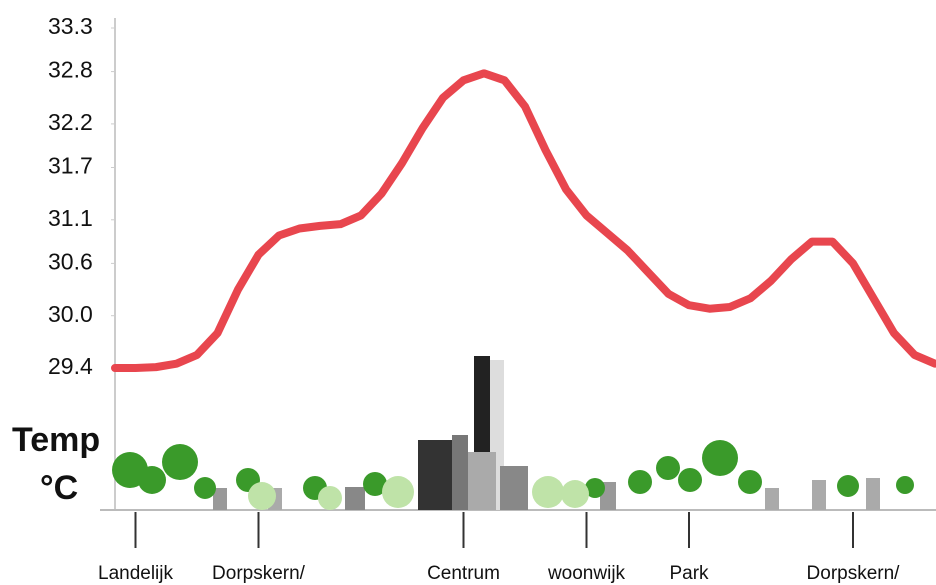  Describe the element at coordinates (70, 122) in the screenshot. I see `y-tick-label: 32.2` at that location.